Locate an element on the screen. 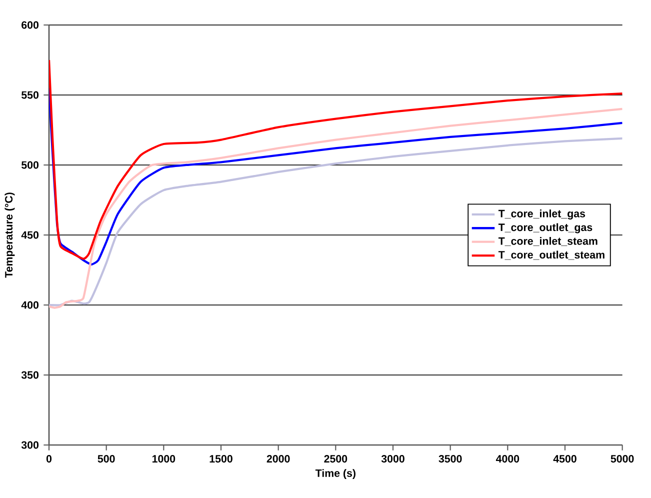  legend-label: T_core_outlet_steam is located at coordinates (551, 255).